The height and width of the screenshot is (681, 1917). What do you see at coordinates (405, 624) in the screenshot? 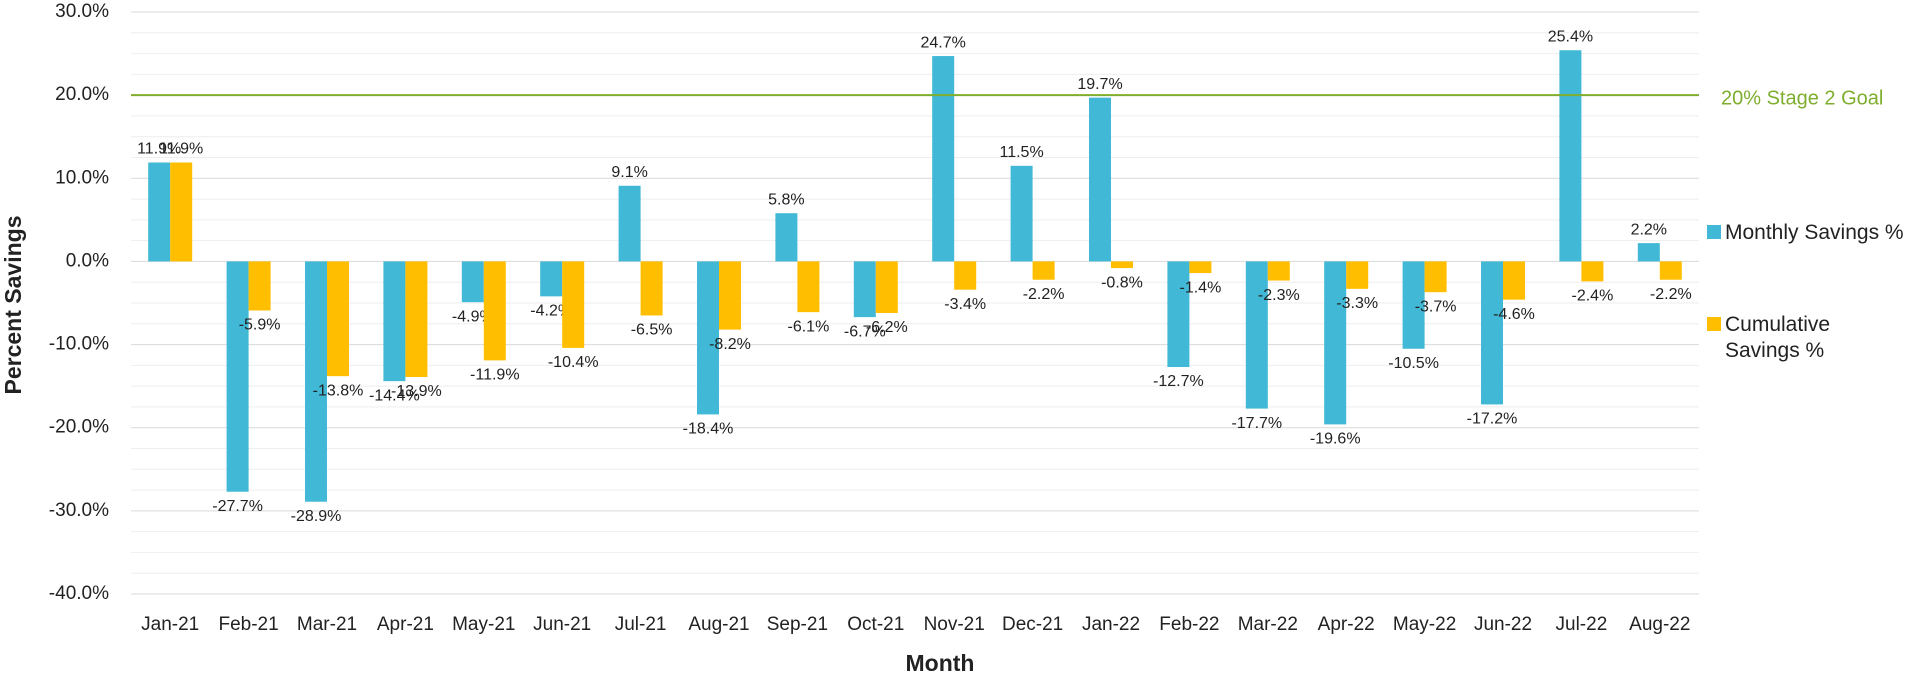
I see `x-tick-label: Apr-21` at bounding box center [405, 624].